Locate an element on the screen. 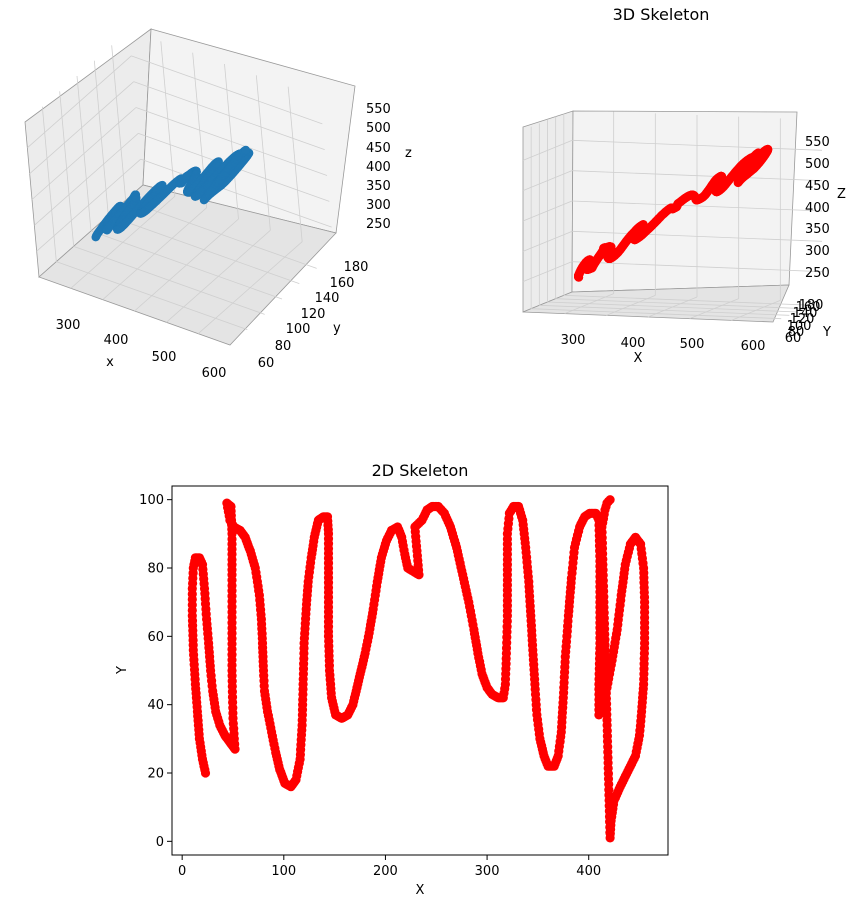  x-tick-label: 200 is located at coordinates (385, 871).